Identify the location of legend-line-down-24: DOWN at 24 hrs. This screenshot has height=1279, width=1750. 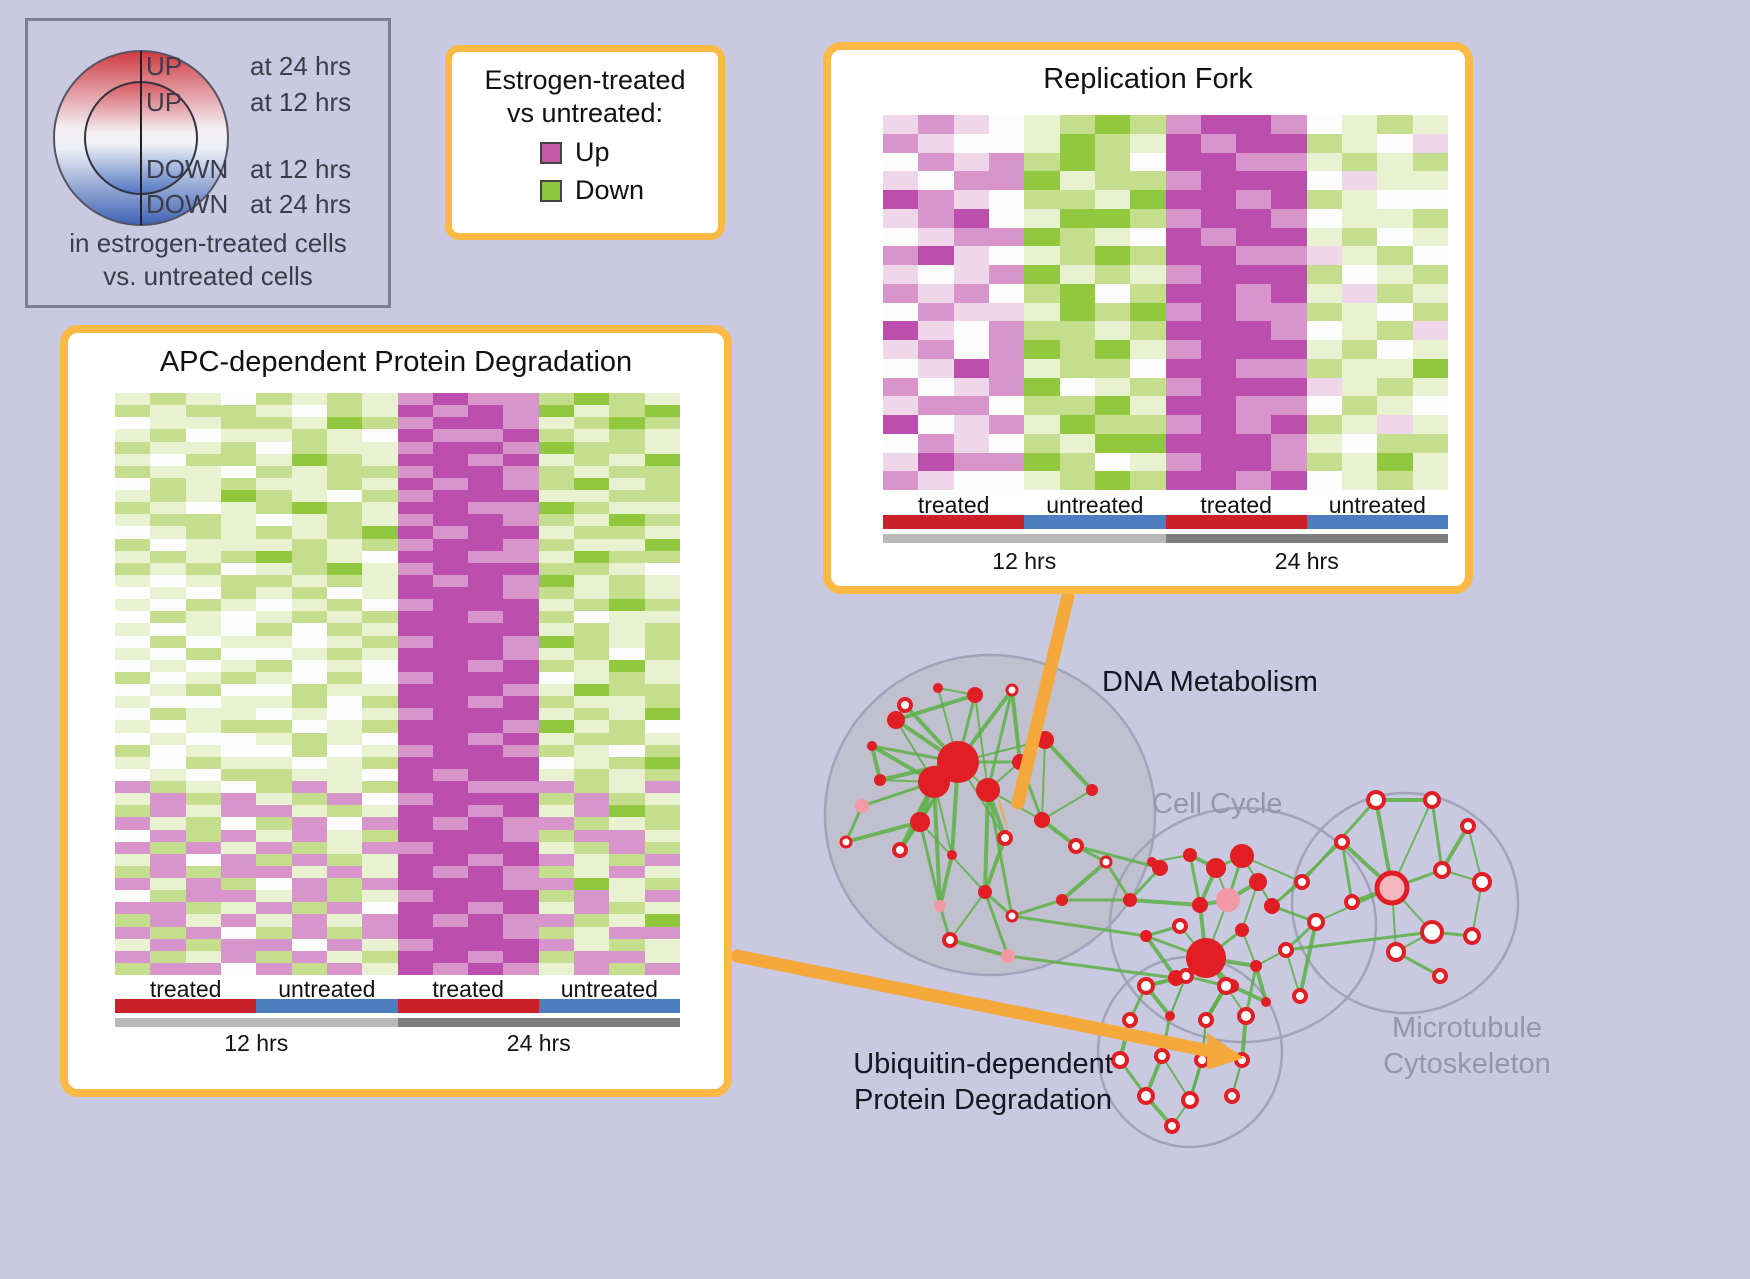
(248, 204).